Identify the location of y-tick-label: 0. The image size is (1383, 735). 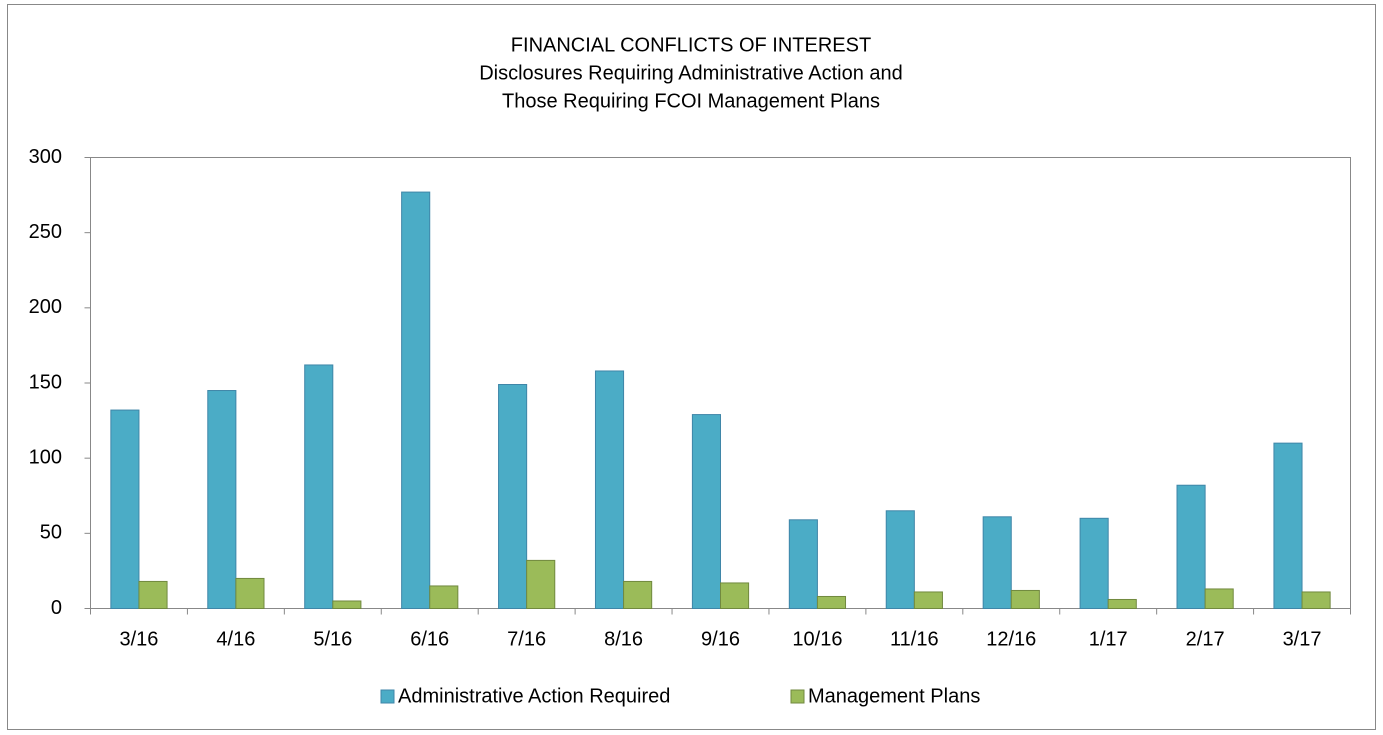
(56, 608).